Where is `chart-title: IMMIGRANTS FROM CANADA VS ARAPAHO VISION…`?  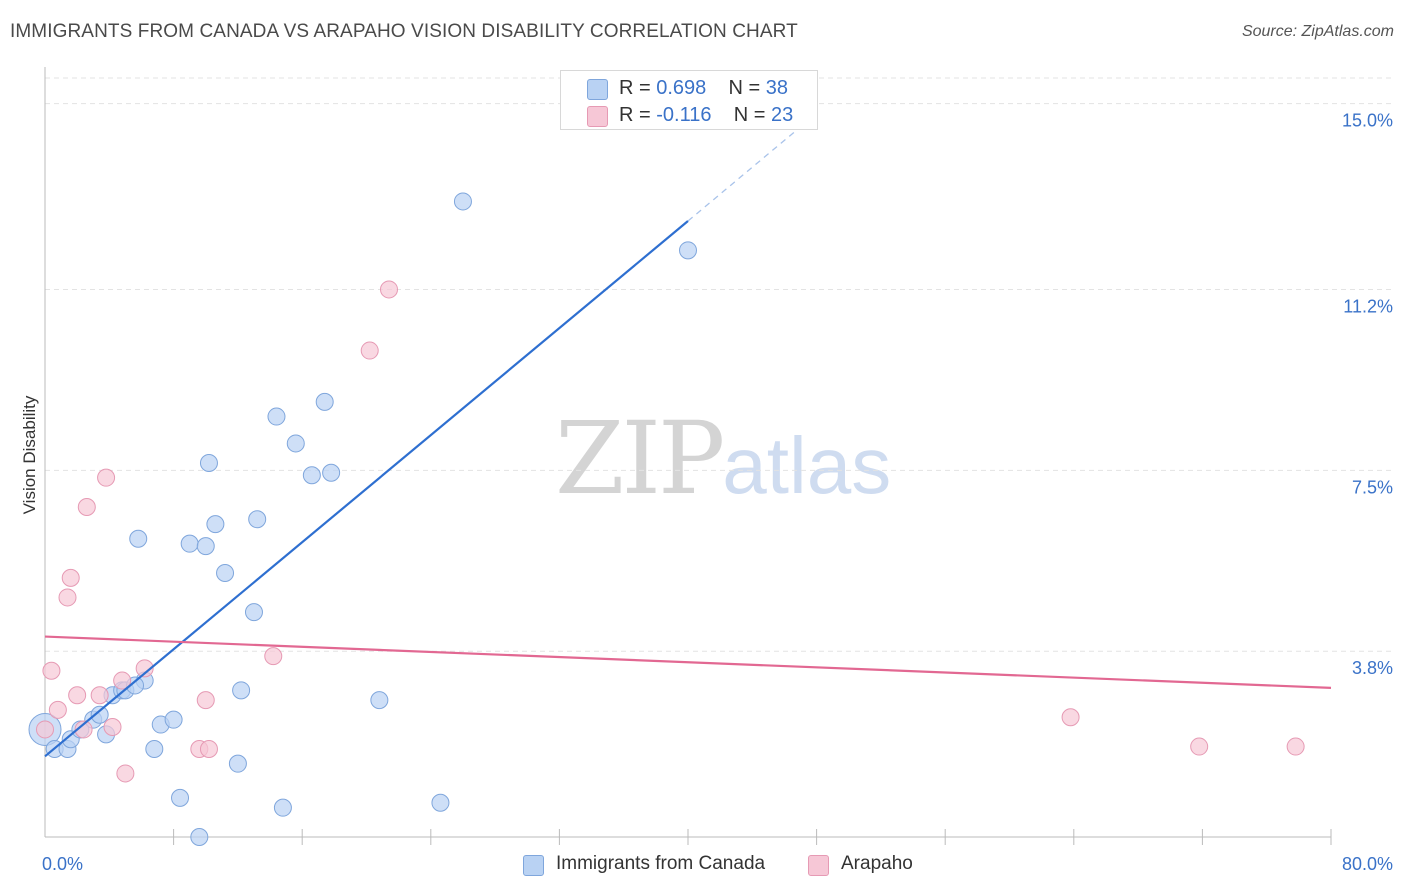 chart-title: IMMIGRANTS FROM CANADA VS ARAPAHO VISION… is located at coordinates (404, 31).